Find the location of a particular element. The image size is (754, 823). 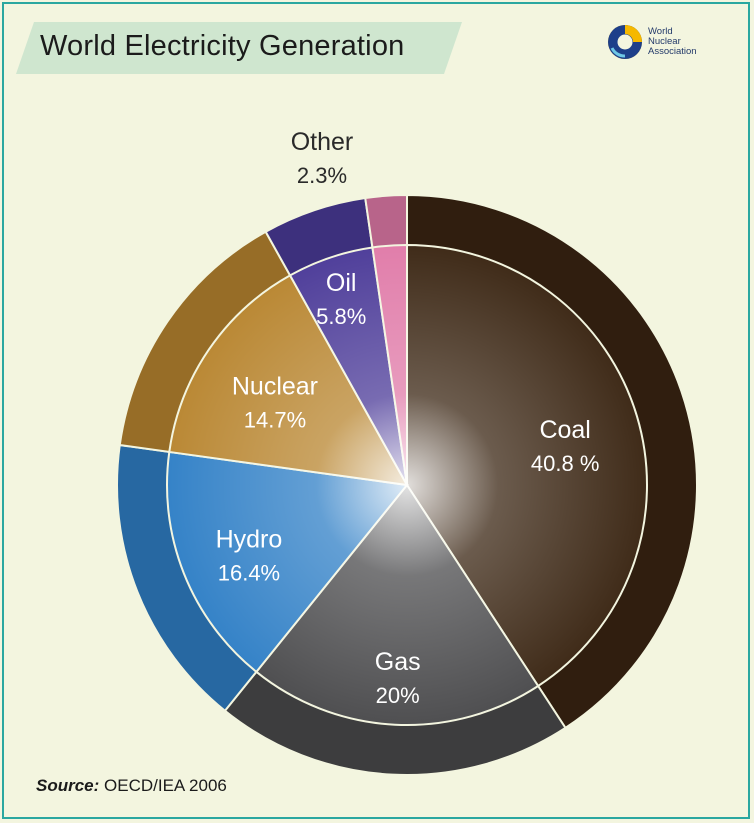

logo-line-3: Association is located at coordinates (672, 51).